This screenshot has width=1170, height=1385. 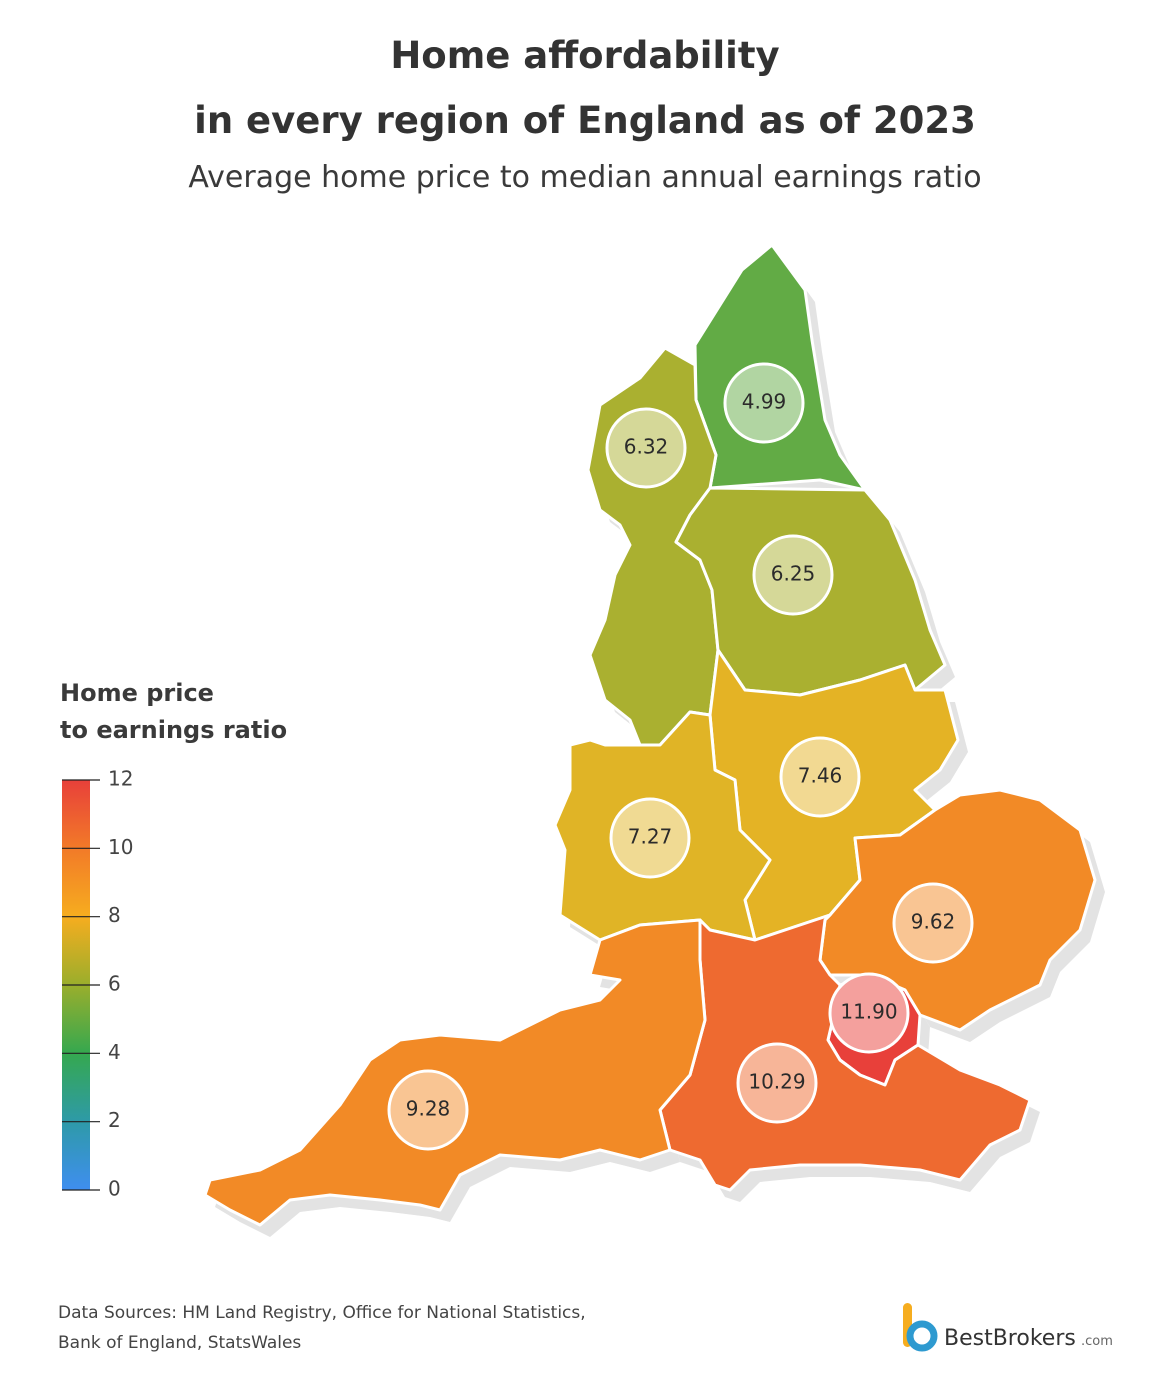 What do you see at coordinates (114, 915) in the screenshot?
I see `legend-tick-label: 8` at bounding box center [114, 915].